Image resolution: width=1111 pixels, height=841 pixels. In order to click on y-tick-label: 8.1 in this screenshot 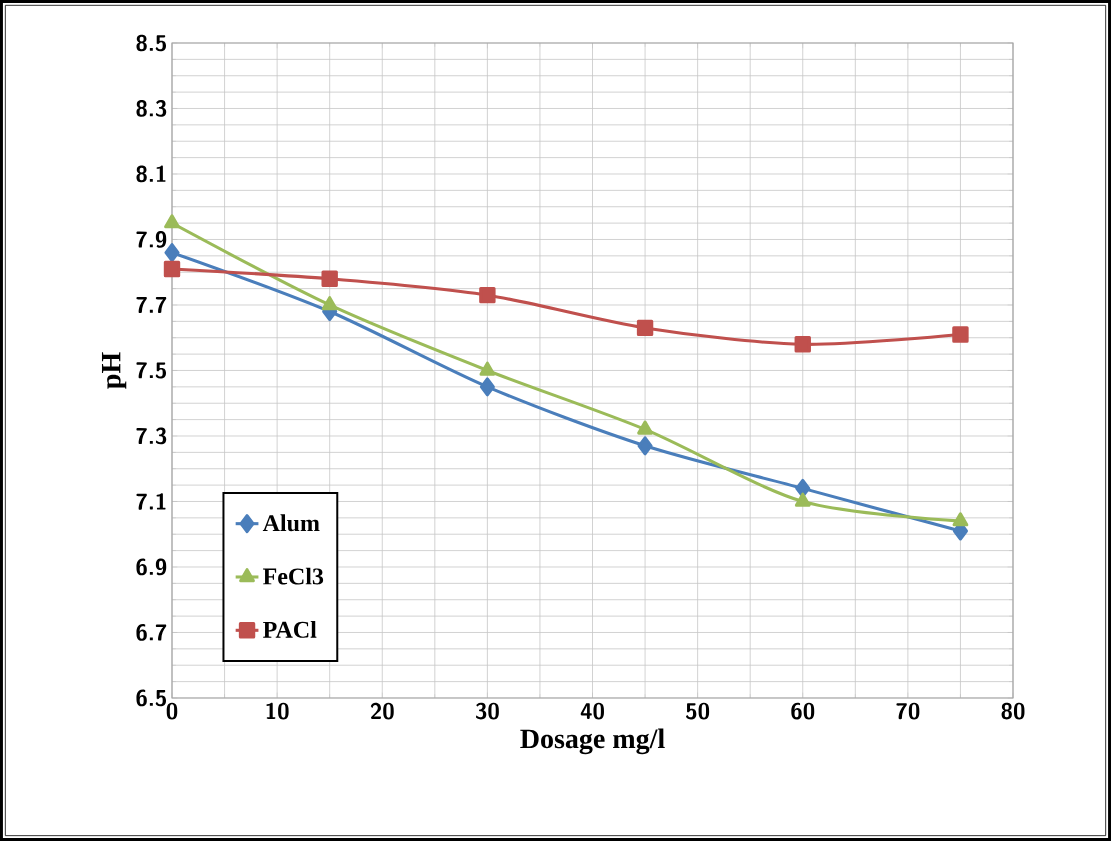, I will do `click(151, 174)`.